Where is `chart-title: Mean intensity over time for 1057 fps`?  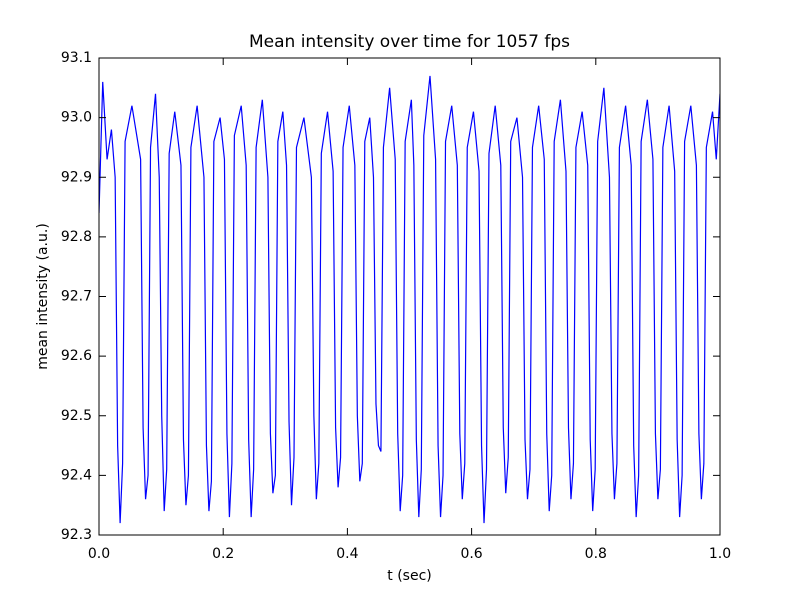 chart-title: Mean intensity over time for 1057 fps is located at coordinates (409, 42).